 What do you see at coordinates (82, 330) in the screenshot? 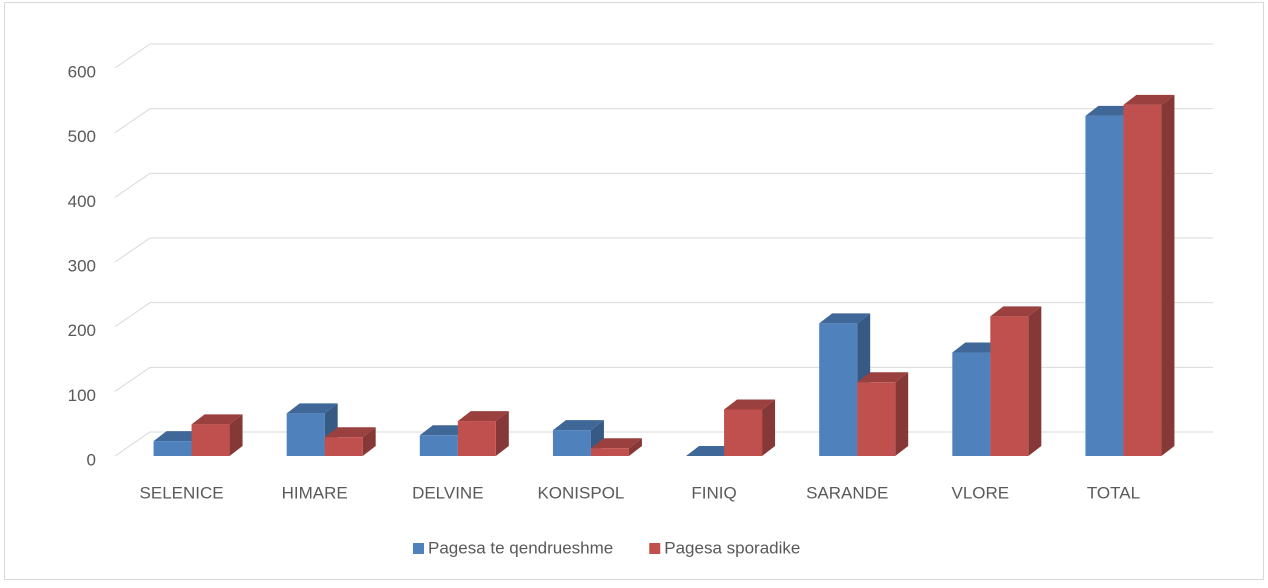
I see `y-tick-label: 200` at bounding box center [82, 330].